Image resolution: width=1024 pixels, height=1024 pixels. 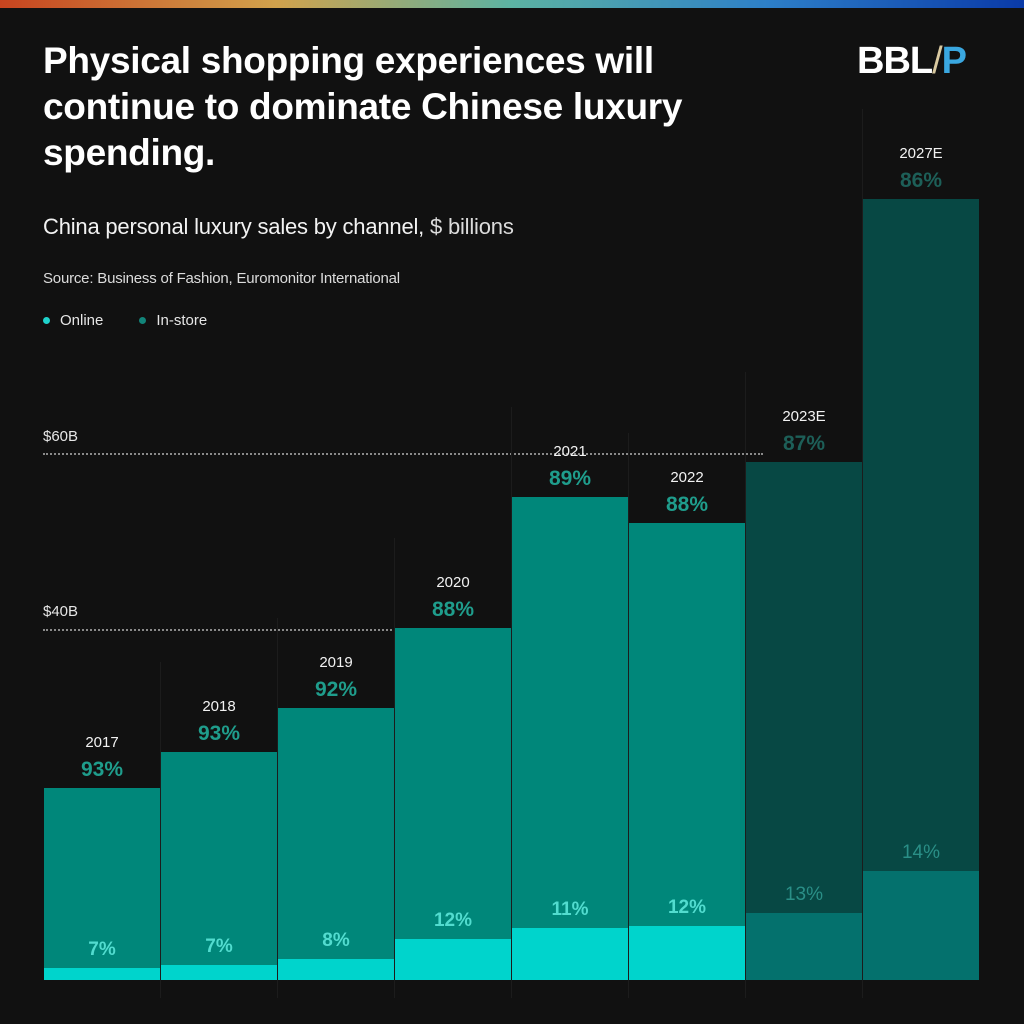 I want to click on bar-2019, so click(x=336, y=844).